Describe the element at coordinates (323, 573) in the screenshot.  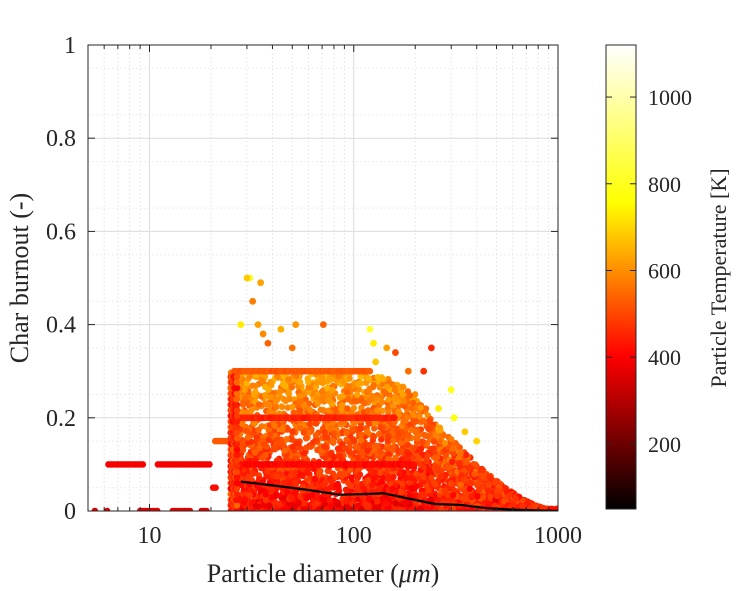
I see `x-axis-label: Particle diameter (μm)` at that location.